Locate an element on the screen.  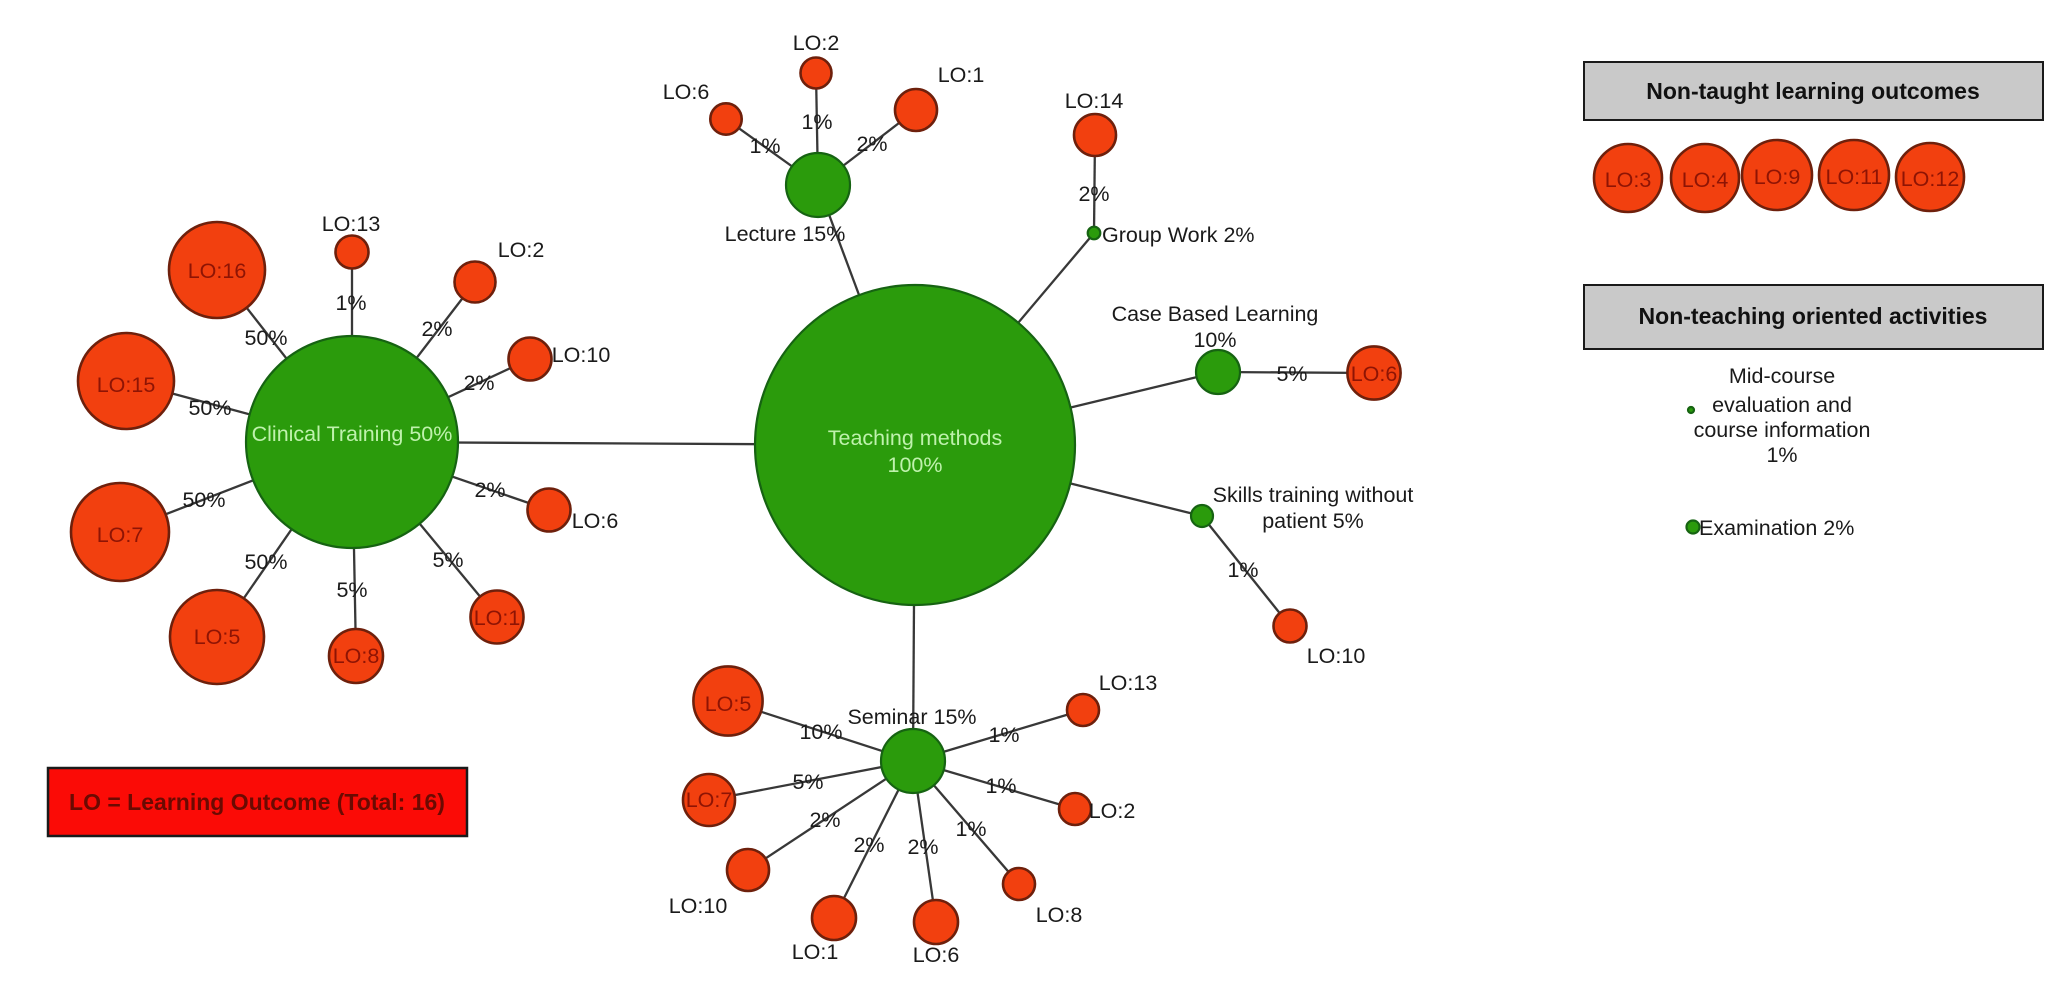
svg-text: Case Based Learning is located at coordinates (1215, 314).